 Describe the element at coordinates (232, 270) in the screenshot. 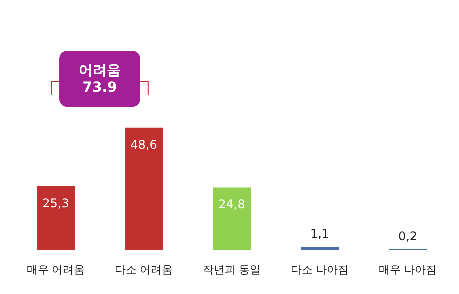

I see `x-tick-label: 작년과 동일` at that location.